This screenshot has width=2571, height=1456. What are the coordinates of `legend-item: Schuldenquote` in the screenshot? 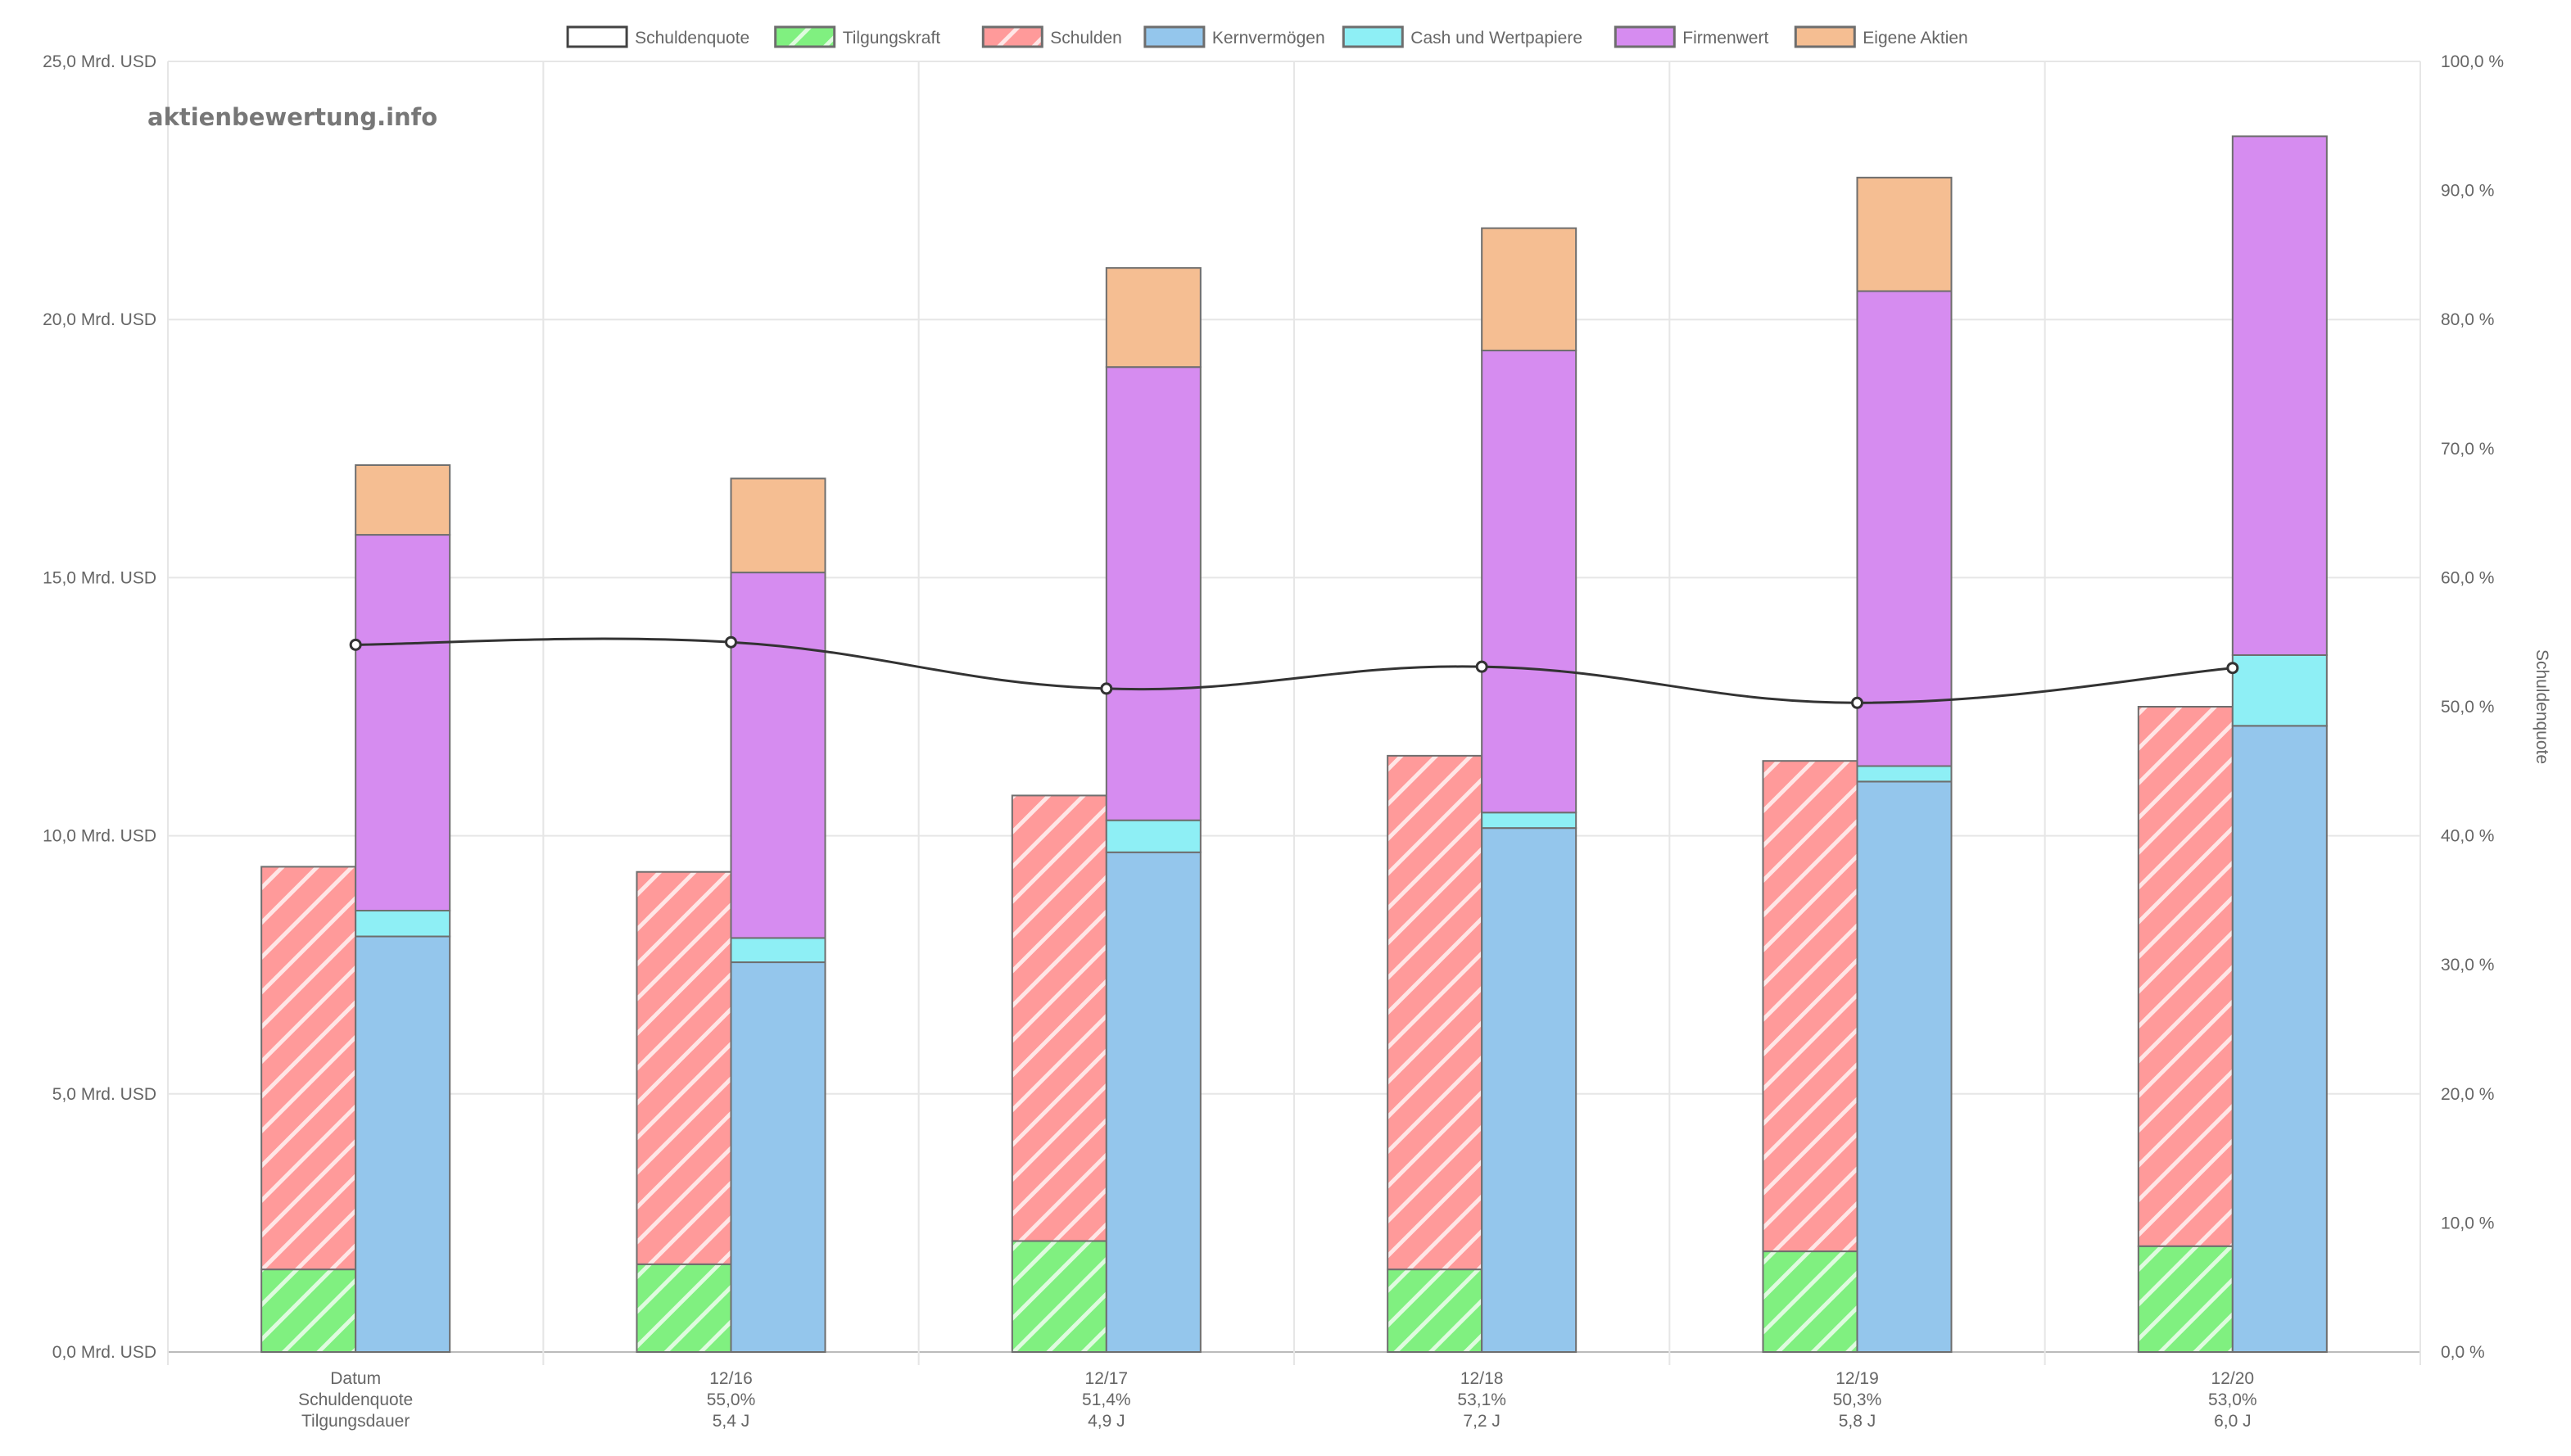 It's located at (657, 36).